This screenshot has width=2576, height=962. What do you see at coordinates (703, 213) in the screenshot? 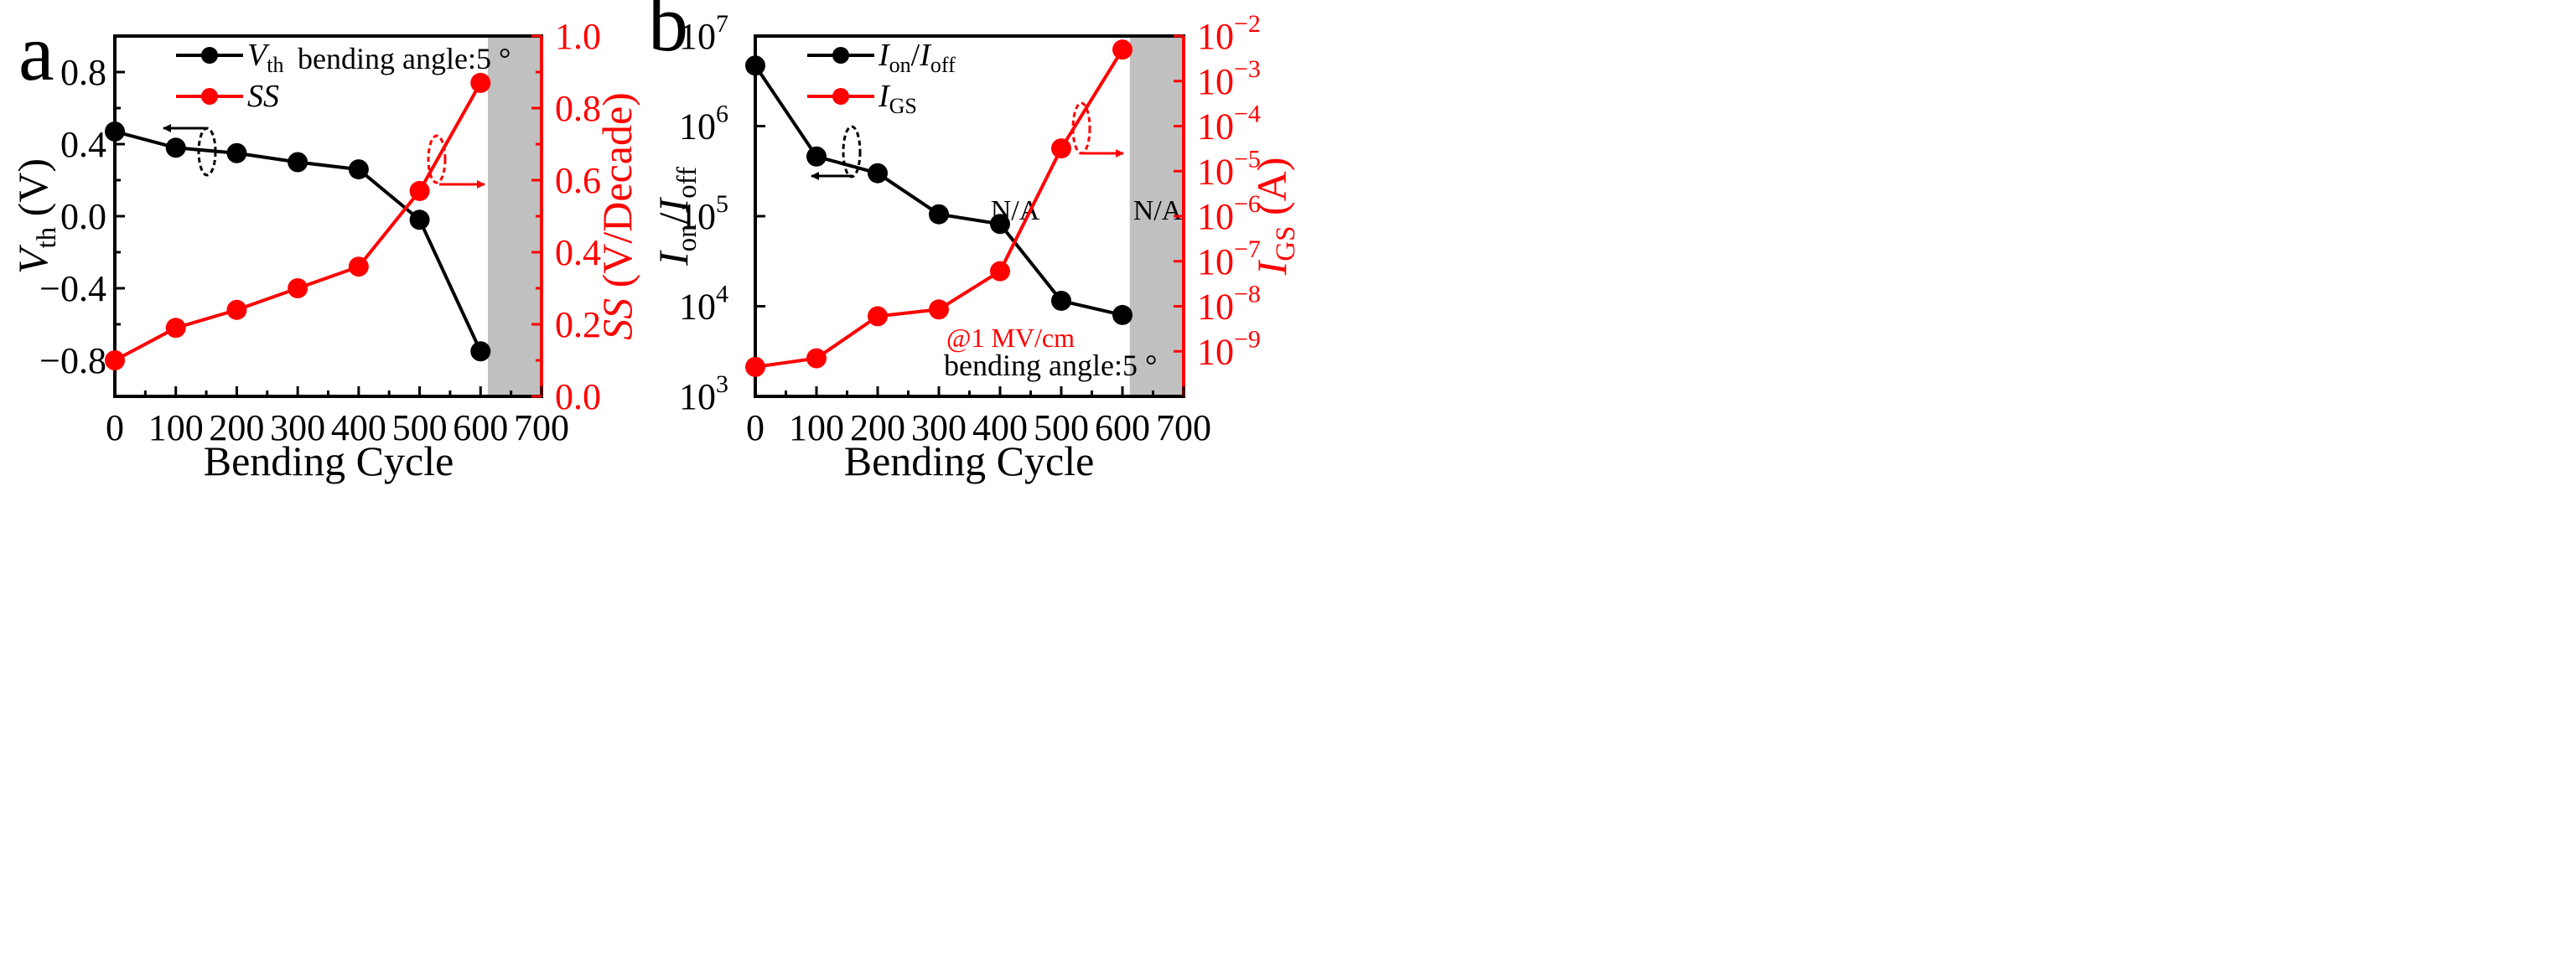
I see `y-left-tick-label: 10⁵` at bounding box center [703, 213].